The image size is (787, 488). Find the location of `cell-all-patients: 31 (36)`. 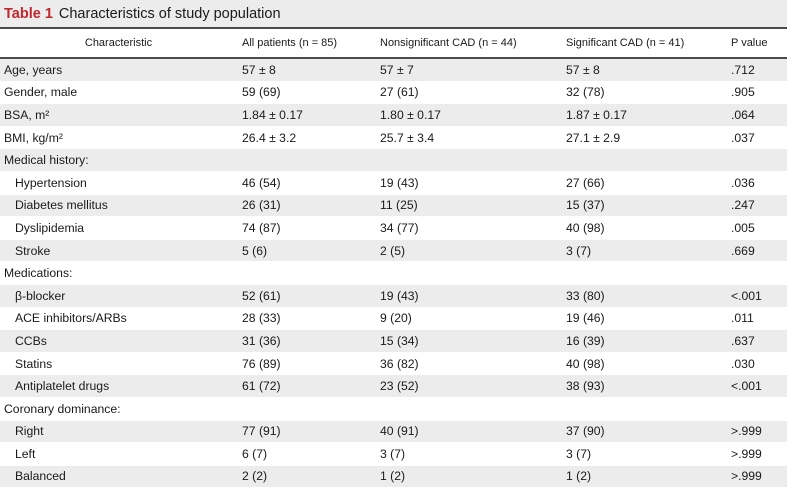

cell-all-patients: 31 (36) is located at coordinates (308, 341).